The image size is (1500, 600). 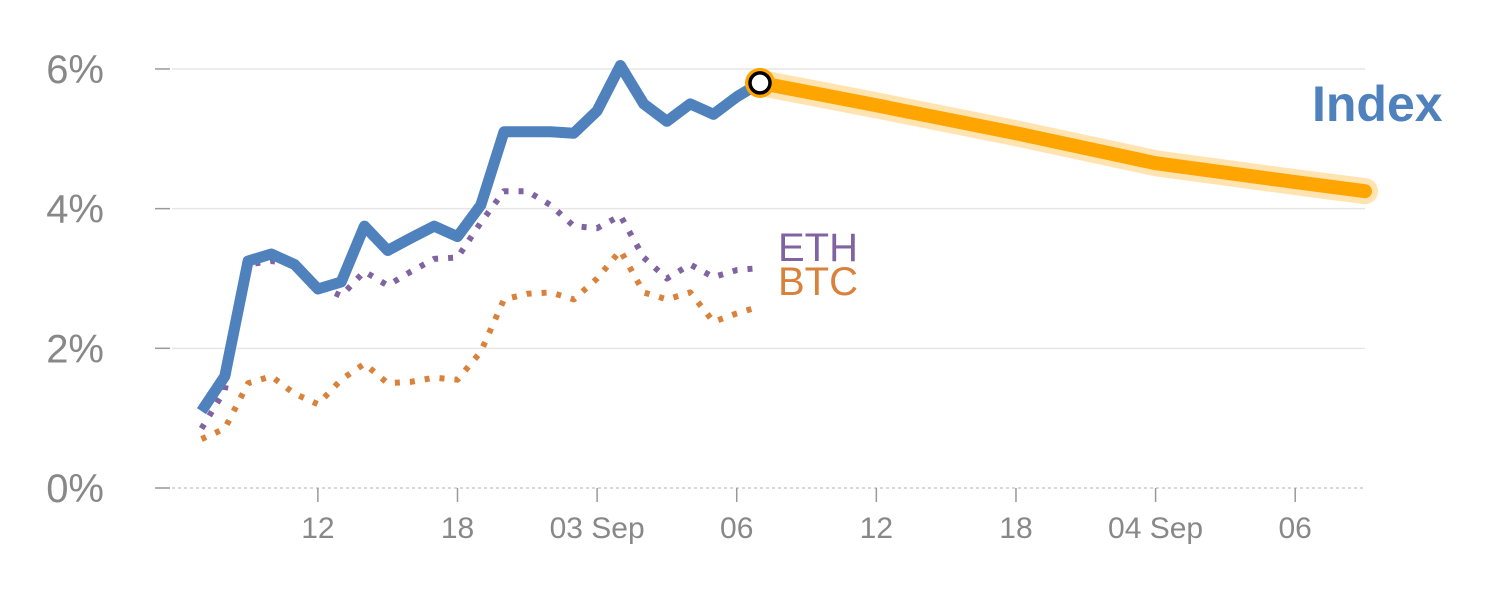 I want to click on x-axis: 12 18 03 Sep 06 12 18 04 Sep 06, so click(x=806, y=516).